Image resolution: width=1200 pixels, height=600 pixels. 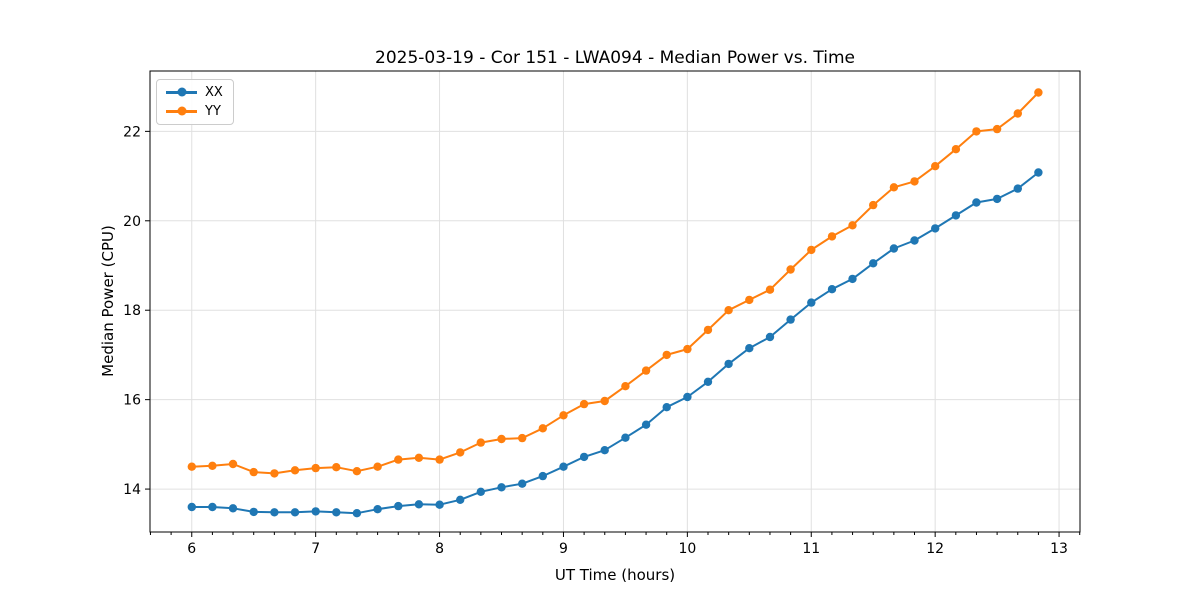 I want to click on legend-item-xx: XX, so click(x=194, y=92).